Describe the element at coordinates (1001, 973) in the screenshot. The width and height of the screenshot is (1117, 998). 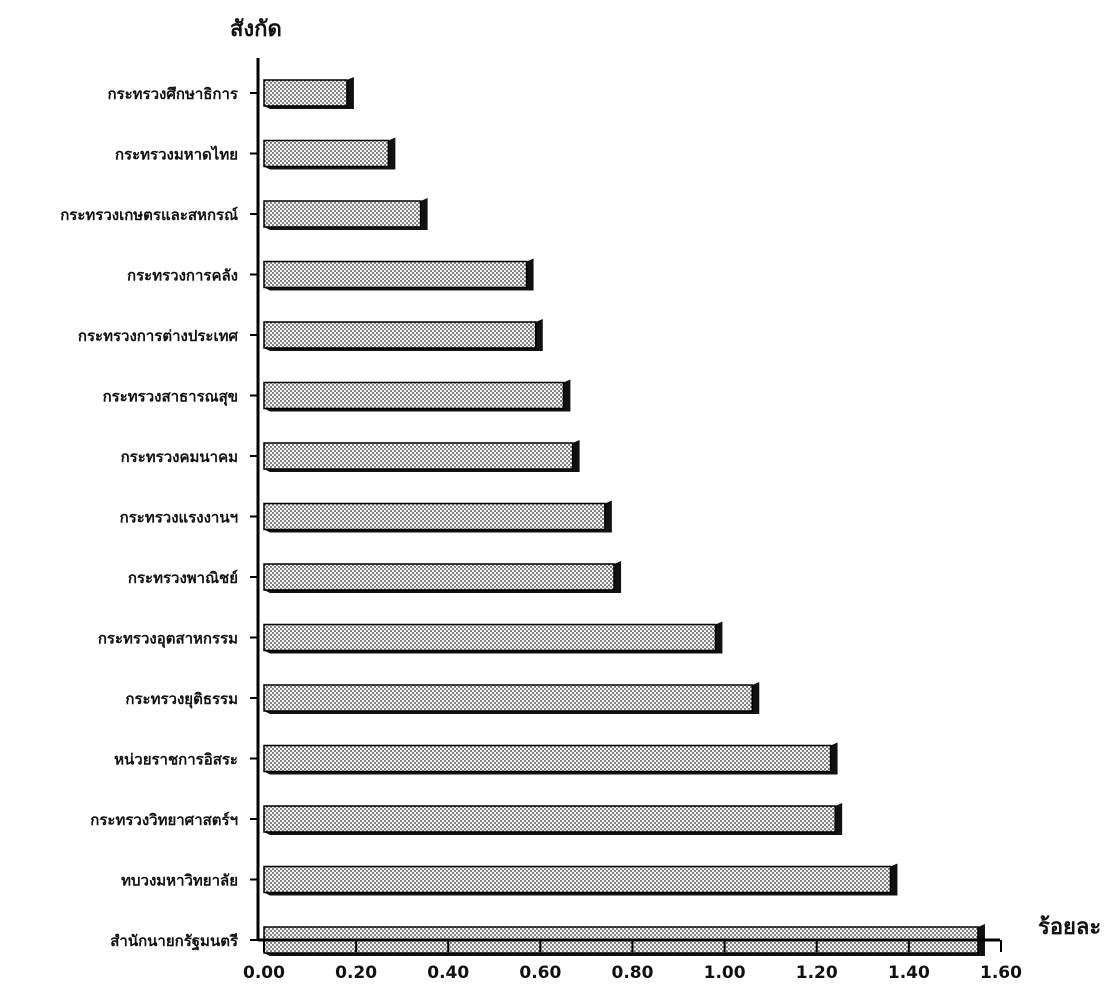
I see `x-tick-label: 1.60` at that location.